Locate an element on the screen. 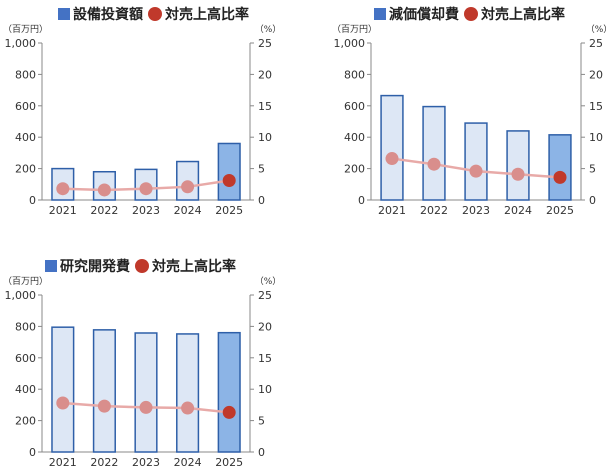 This screenshot has height=470, width=614. legend-bar-label: 設備投資額 is located at coordinates (108, 14).